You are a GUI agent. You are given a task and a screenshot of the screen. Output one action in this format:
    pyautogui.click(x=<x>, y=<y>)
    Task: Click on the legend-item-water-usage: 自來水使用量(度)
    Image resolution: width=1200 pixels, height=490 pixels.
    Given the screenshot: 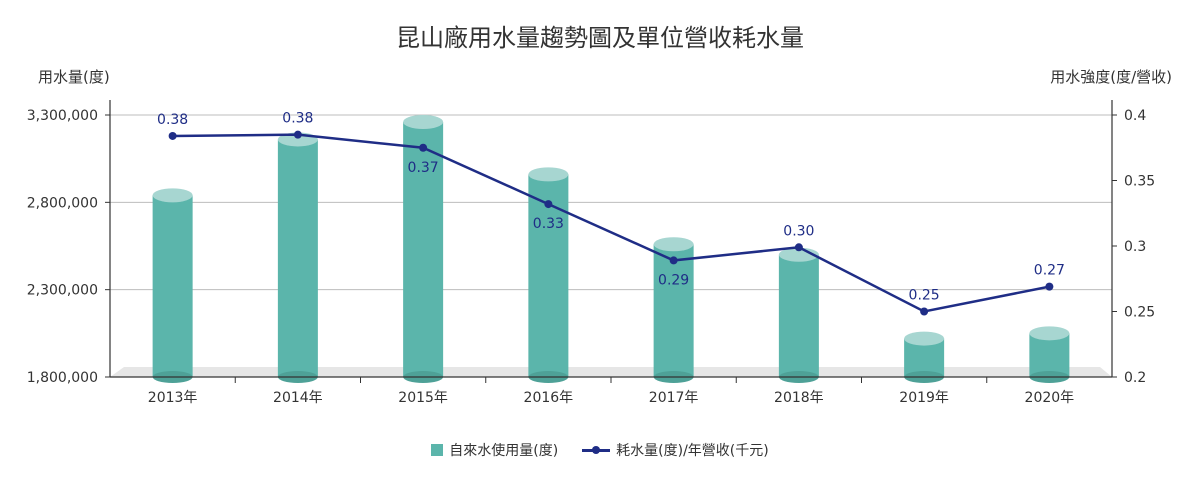 What is the action you would take?
    pyautogui.click(x=494, y=450)
    